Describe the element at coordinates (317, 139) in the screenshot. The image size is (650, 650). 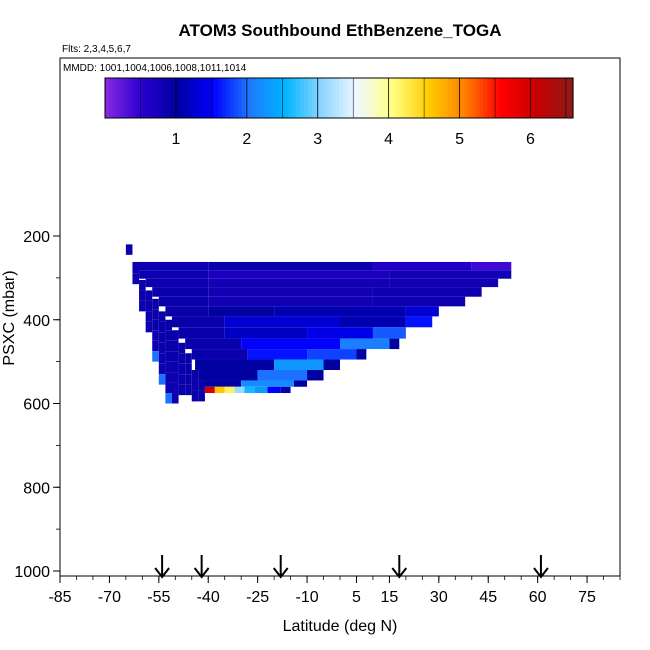
I see `colorbar-tick-label: 3` at that location.